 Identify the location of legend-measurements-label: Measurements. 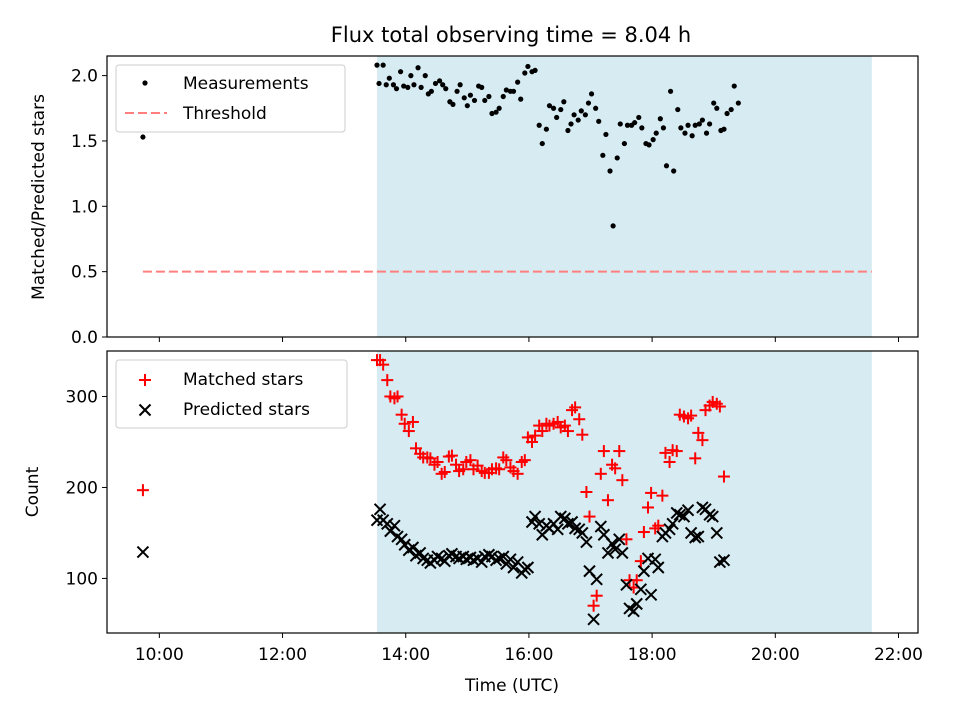
(246, 84).